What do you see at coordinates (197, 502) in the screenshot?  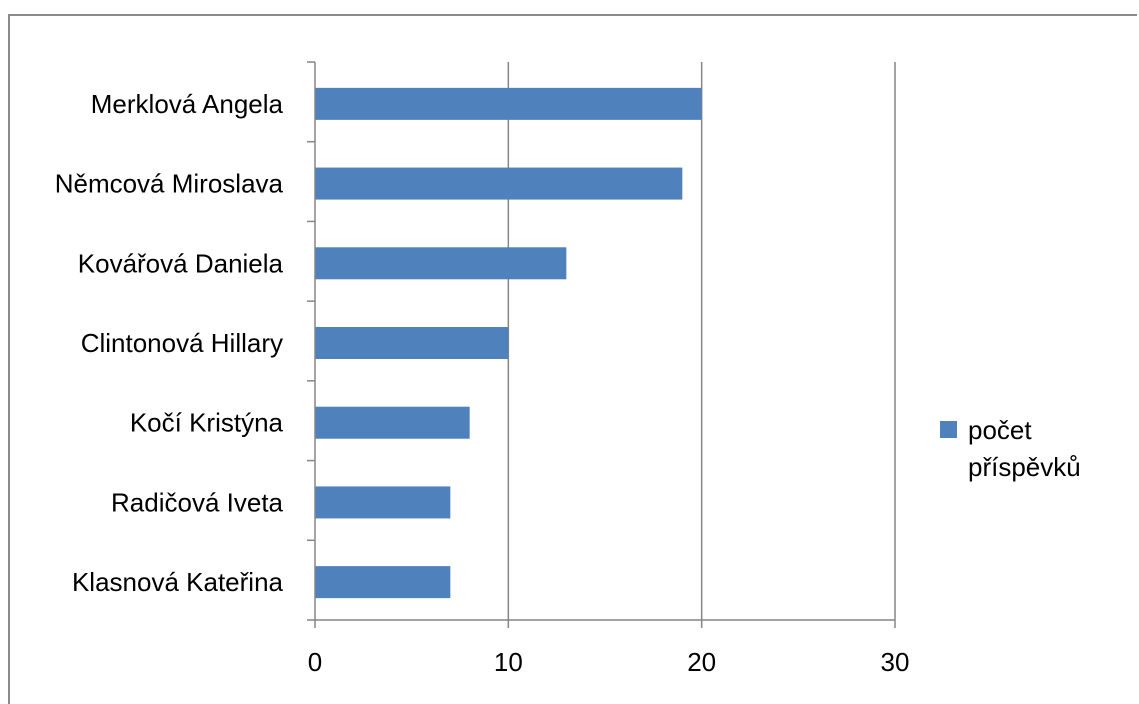 I see `category-label-6: Radičová Iveta` at bounding box center [197, 502].